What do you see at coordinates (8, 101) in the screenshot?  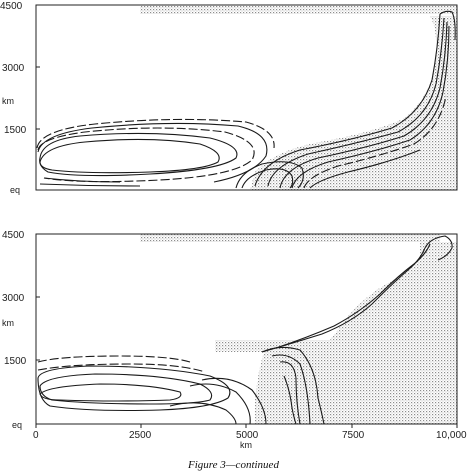 I see `top-y-unit-label: km` at bounding box center [8, 101].